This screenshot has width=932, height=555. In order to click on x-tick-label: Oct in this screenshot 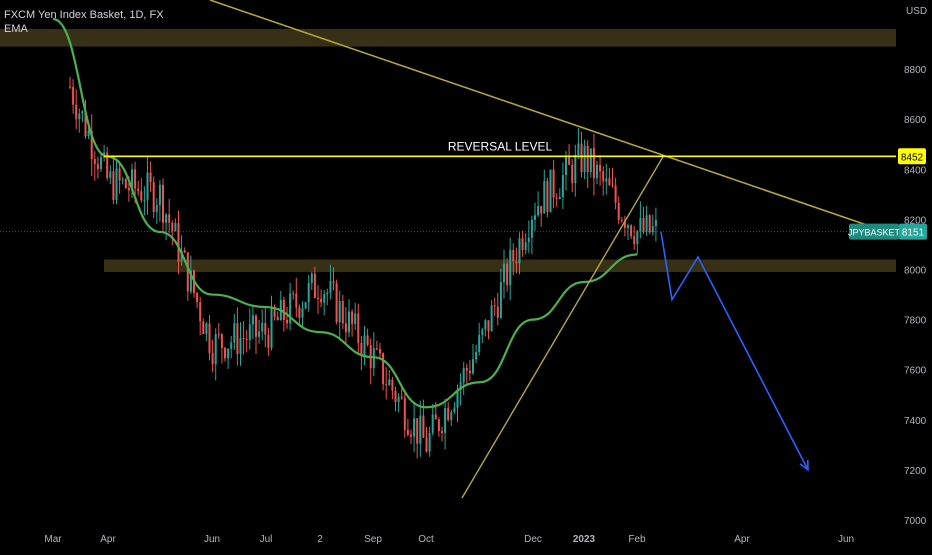, I will do `click(426, 539)`.